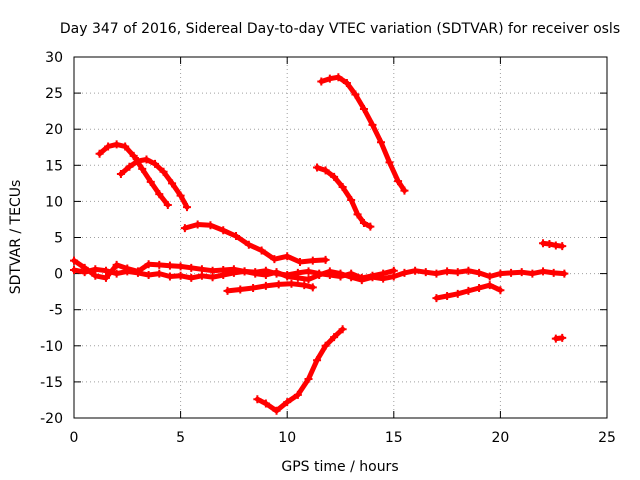 This screenshot has width=640, height=480. Describe the element at coordinates (300, 370) in the screenshot. I see `series-trace-arc-f` at that location.